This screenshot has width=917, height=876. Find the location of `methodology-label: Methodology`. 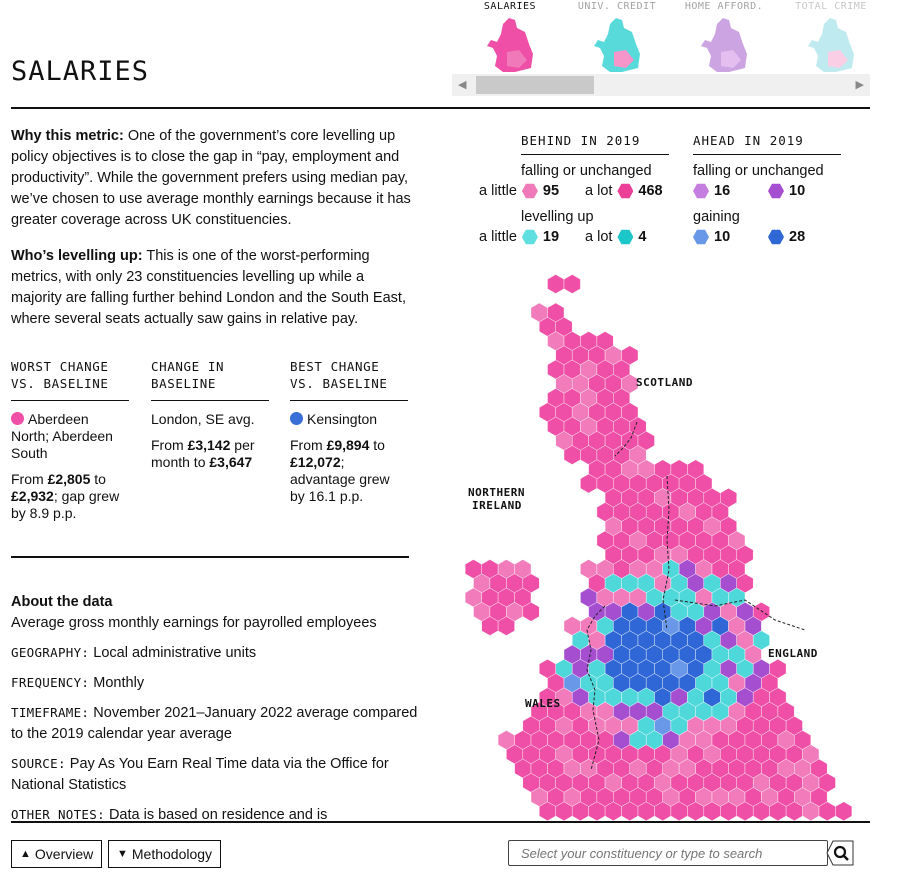

methodology-label: Methodology is located at coordinates (172, 854).